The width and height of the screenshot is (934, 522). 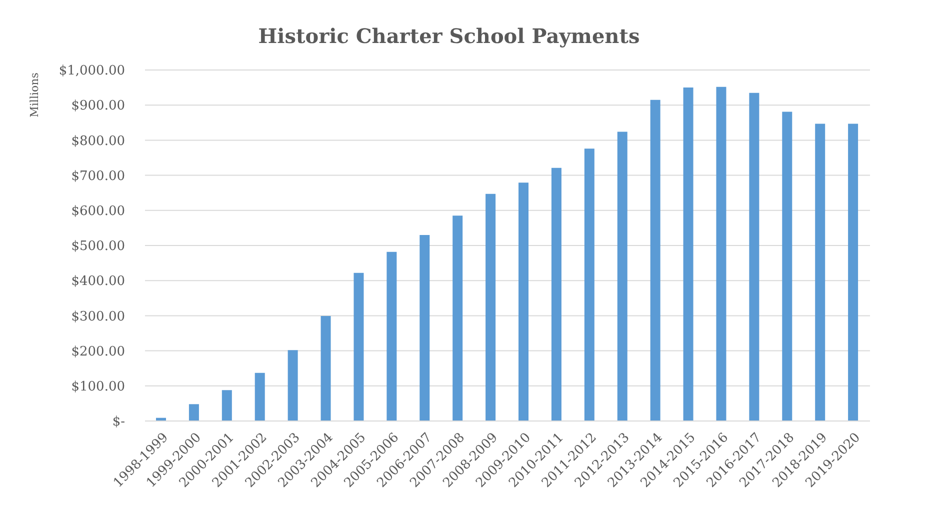 What do you see at coordinates (91, 71) in the screenshot?
I see `y-tick-label: $1,000.00` at bounding box center [91, 71].